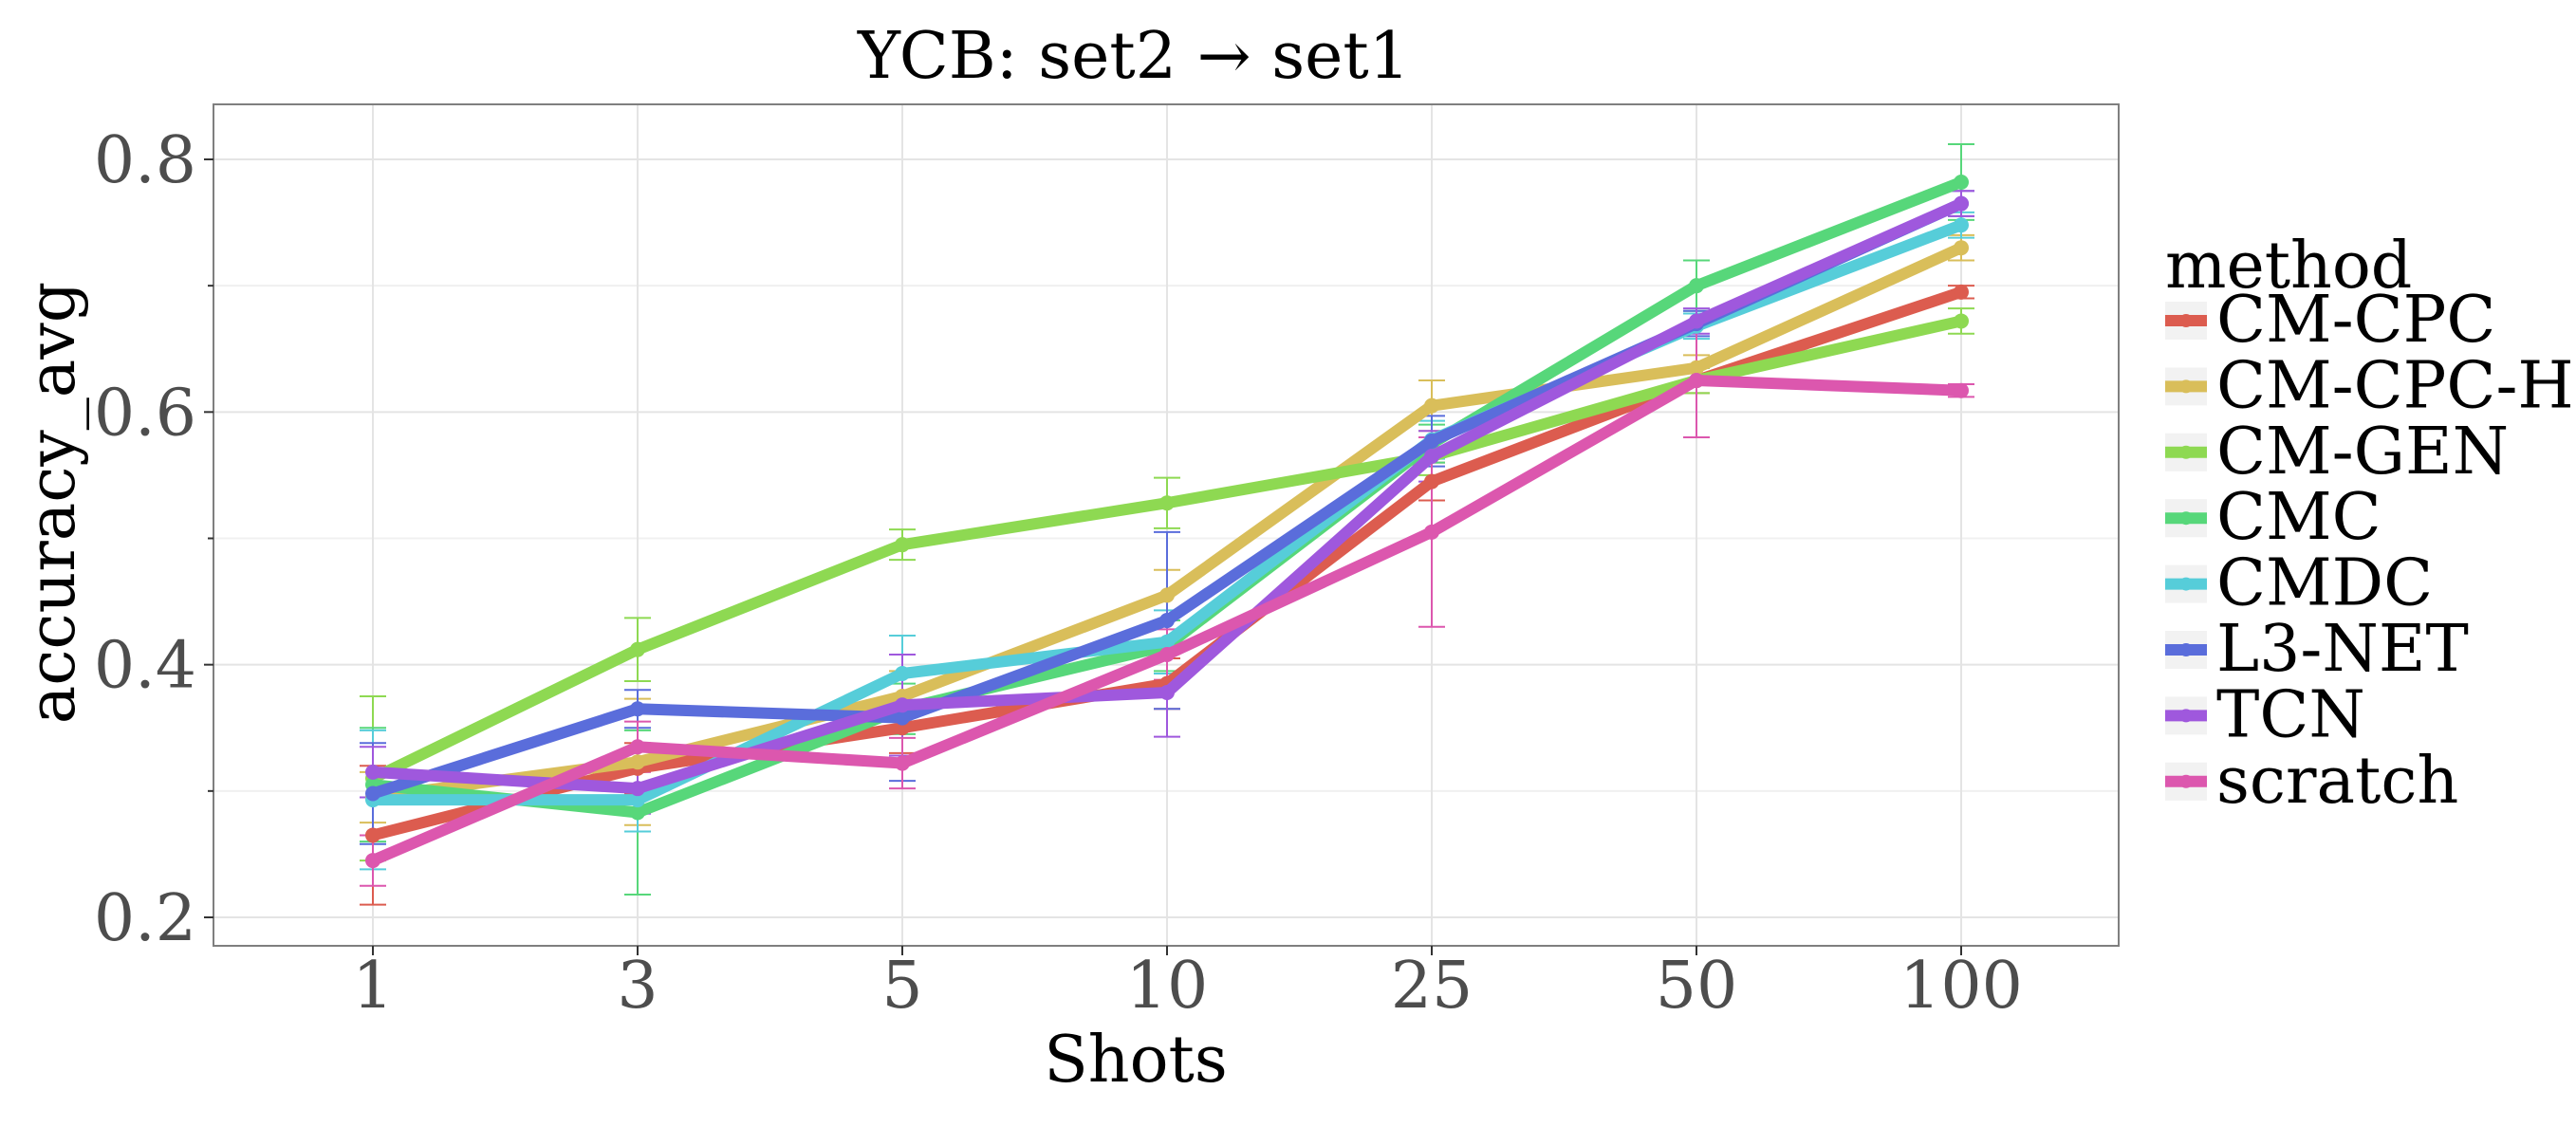  Describe the element at coordinates (2362, 452) in the screenshot. I see `legend-label: CM-GEN` at that location.